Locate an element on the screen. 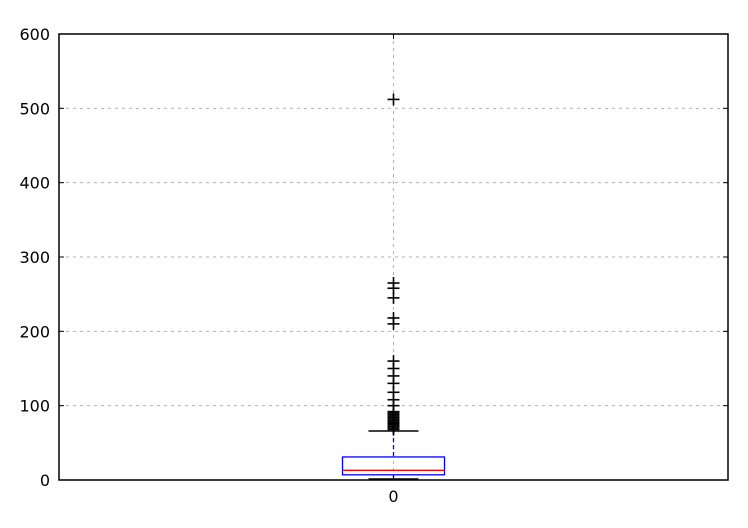 This screenshot has width=748, height=528. y-tick-label: 600 is located at coordinates (34, 34).